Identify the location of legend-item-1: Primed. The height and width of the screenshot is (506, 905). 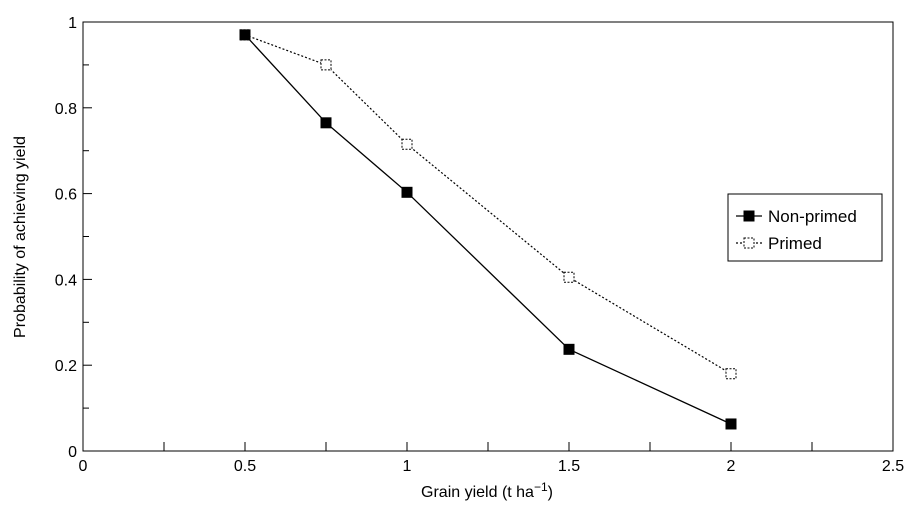
(779, 243).